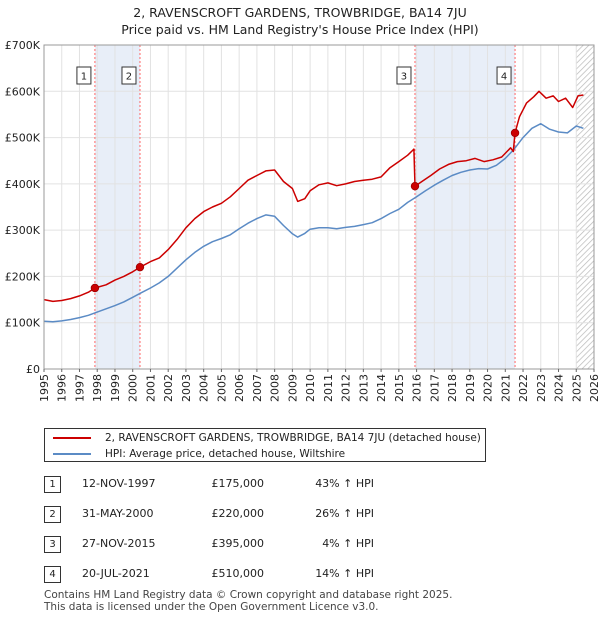 Image resolution: width=600 pixels, height=620 pixels. I want to click on row-number-badge: 3, so click(52, 544).